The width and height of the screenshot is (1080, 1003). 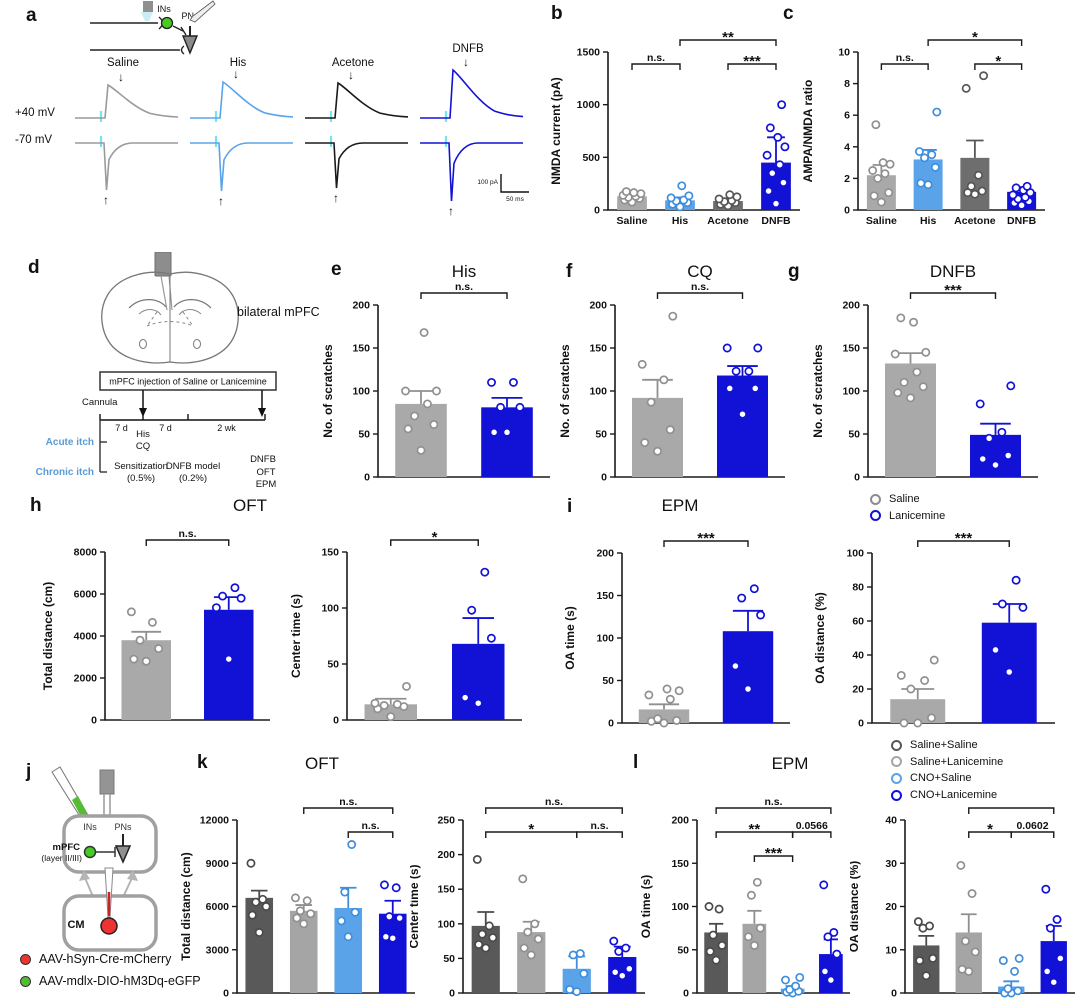 I want to click on cm-label: CM, so click(x=75, y=925).